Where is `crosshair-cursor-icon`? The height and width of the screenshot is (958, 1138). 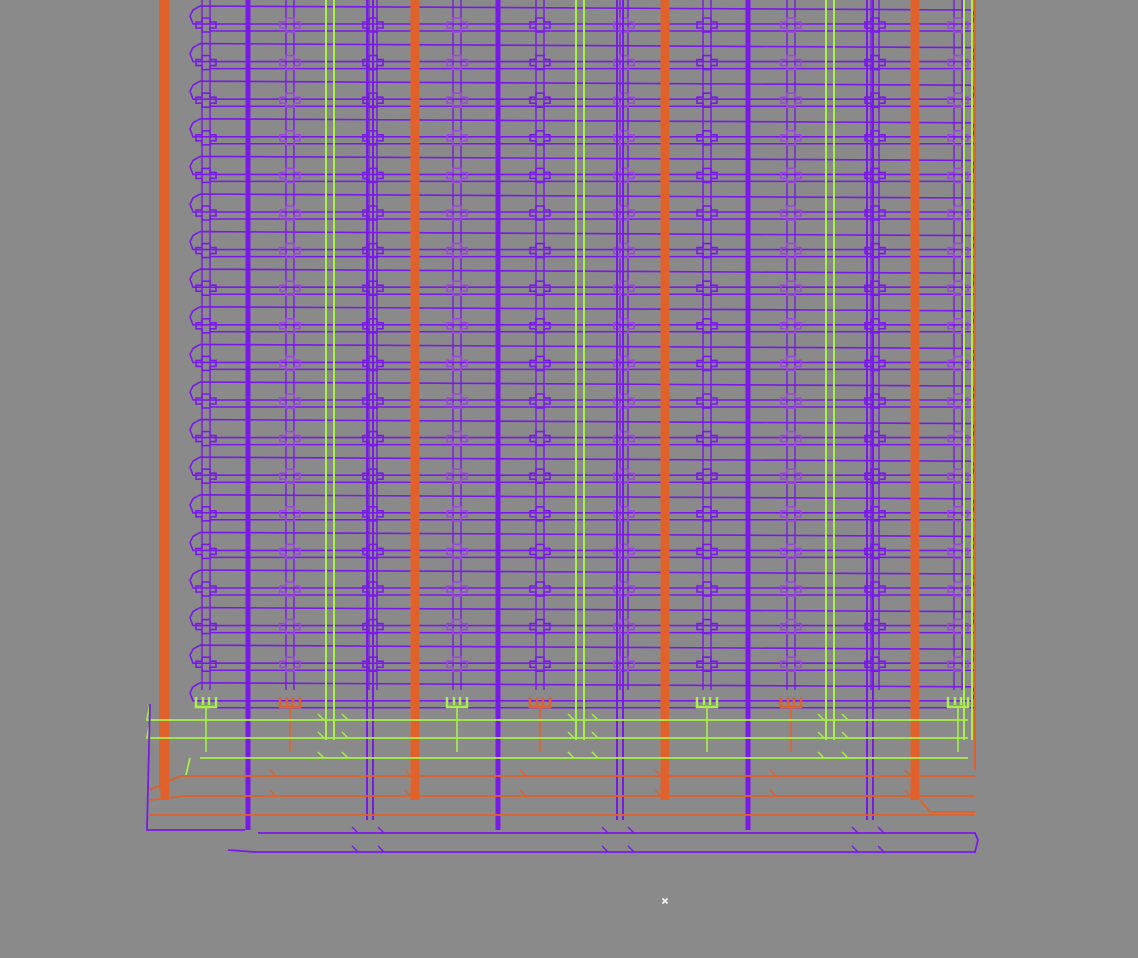
crosshair-cursor-icon is located at coordinates (665, 901).